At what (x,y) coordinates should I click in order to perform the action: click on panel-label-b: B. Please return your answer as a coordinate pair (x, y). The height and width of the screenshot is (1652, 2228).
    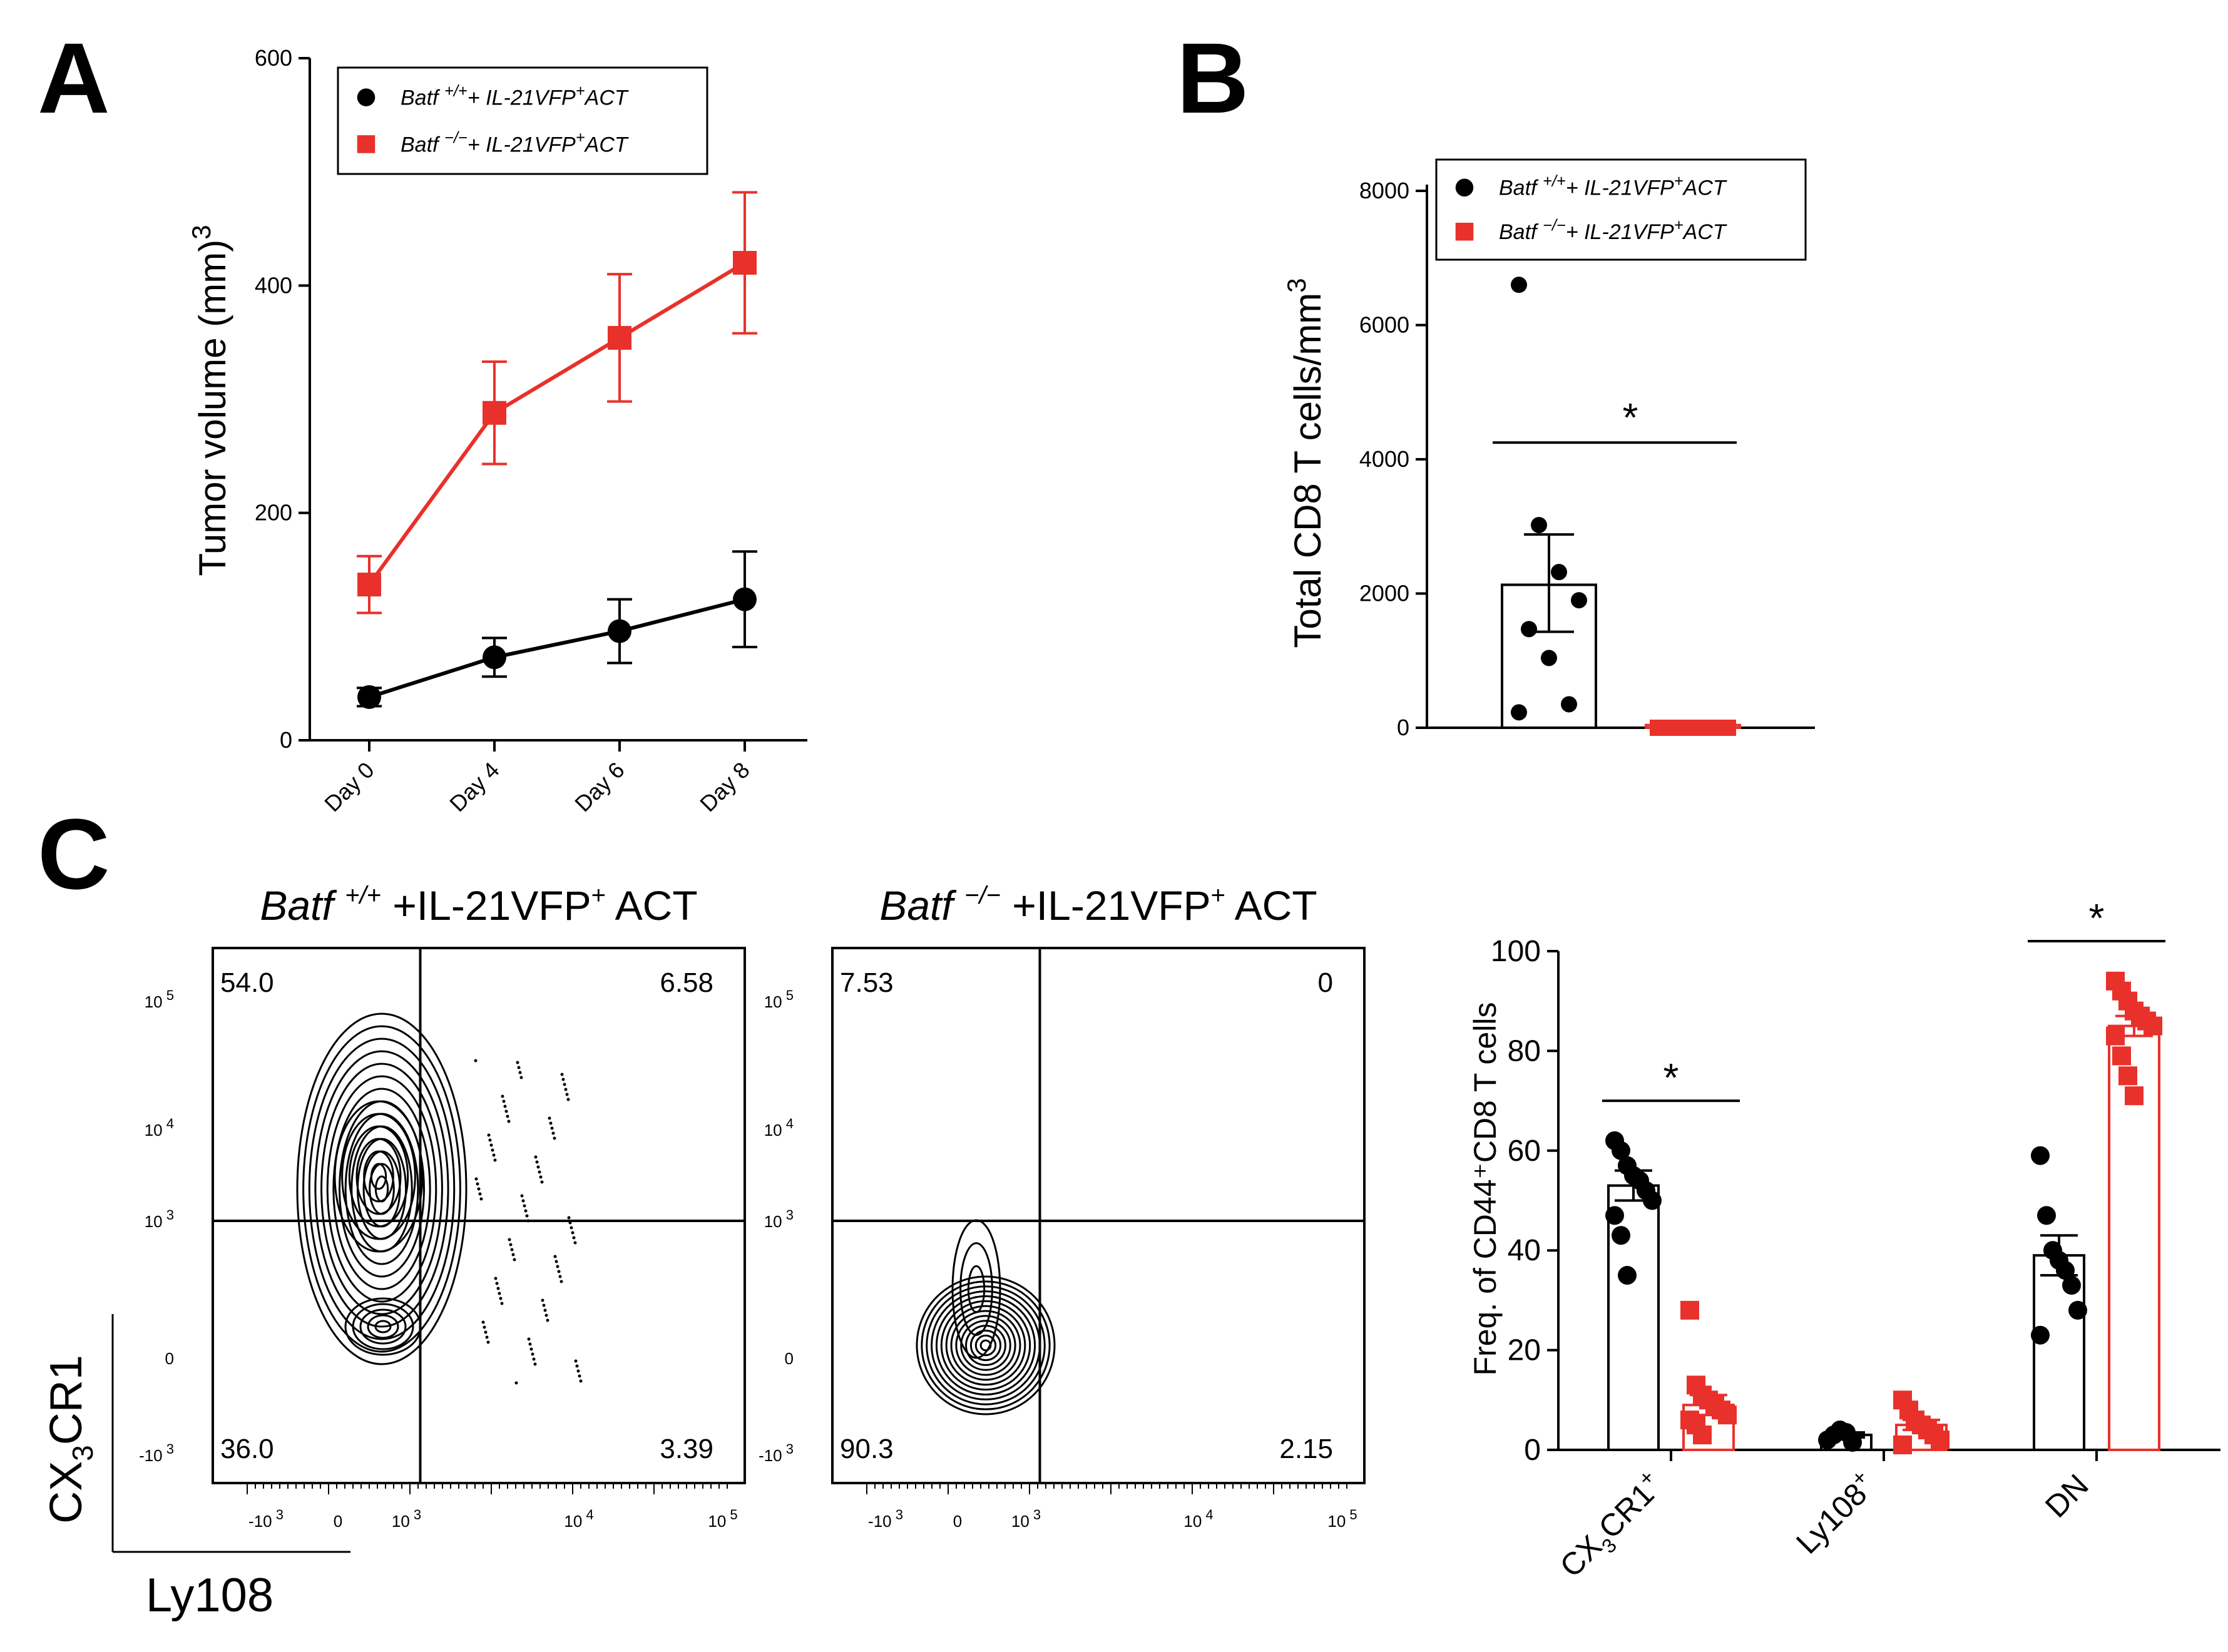
    Looking at the image, I should click on (1213, 78).